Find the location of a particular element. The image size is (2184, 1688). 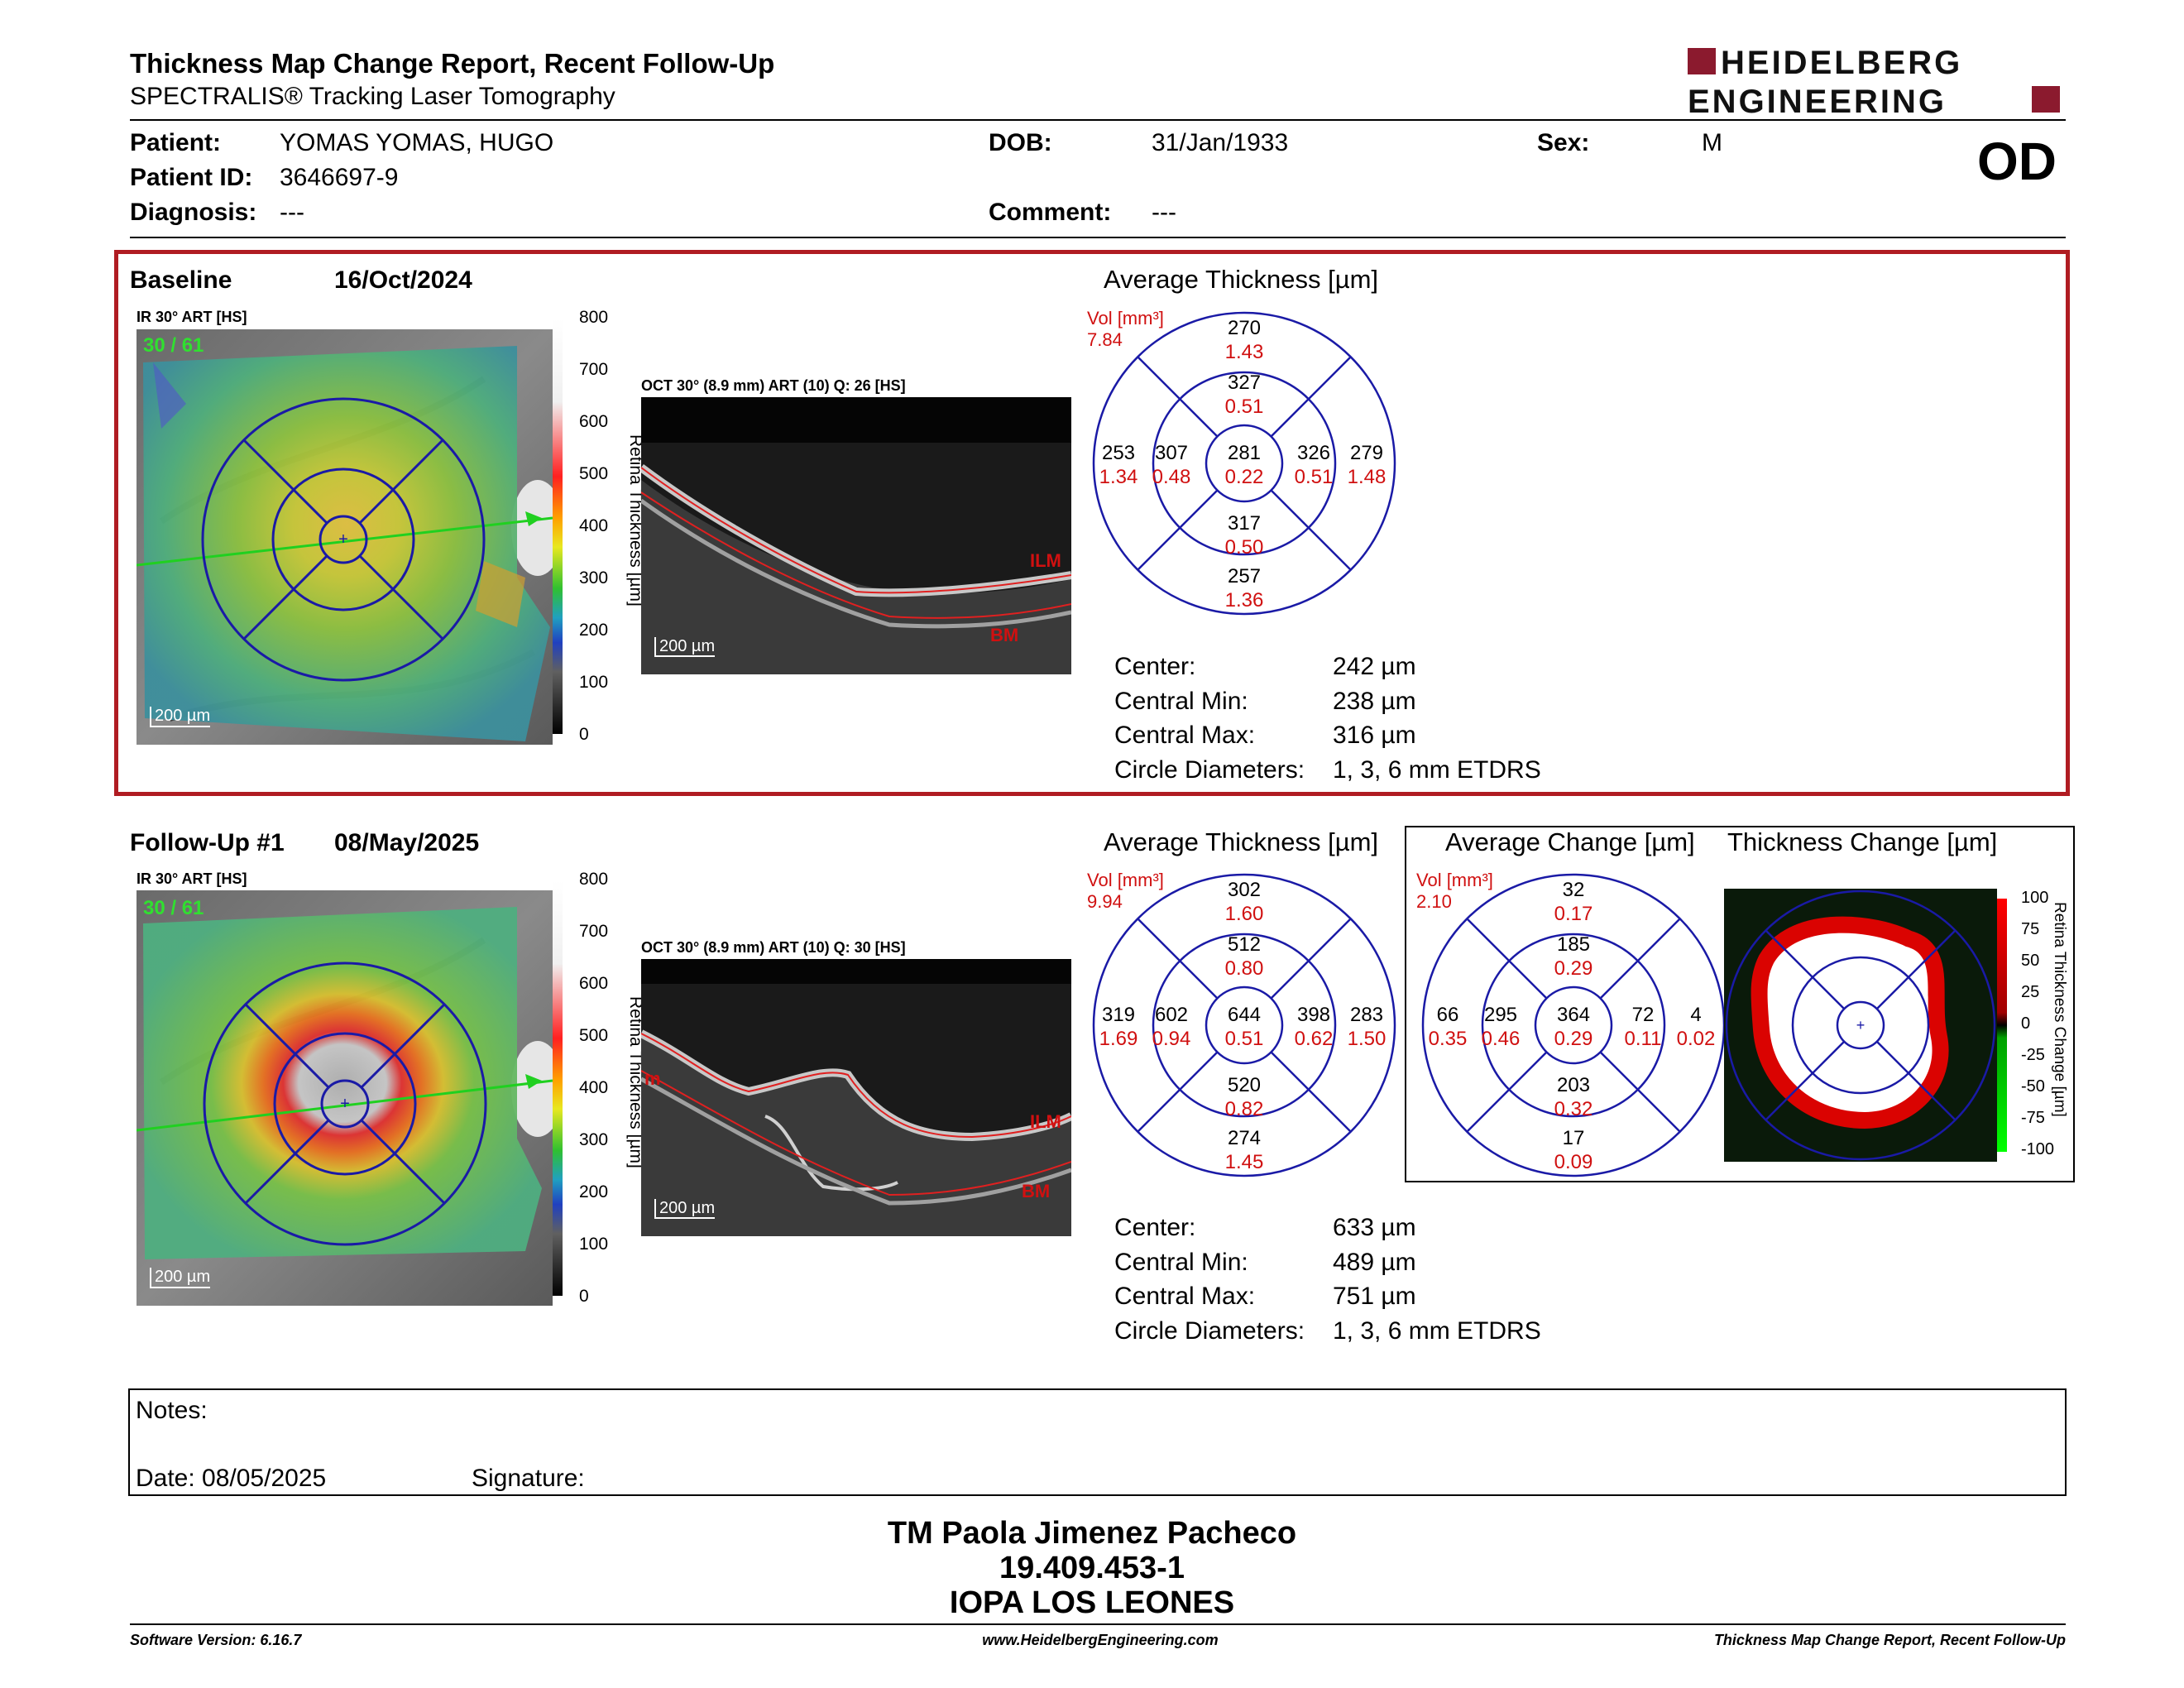

baseline-etdrs-grid is located at coordinates (1245, 463).